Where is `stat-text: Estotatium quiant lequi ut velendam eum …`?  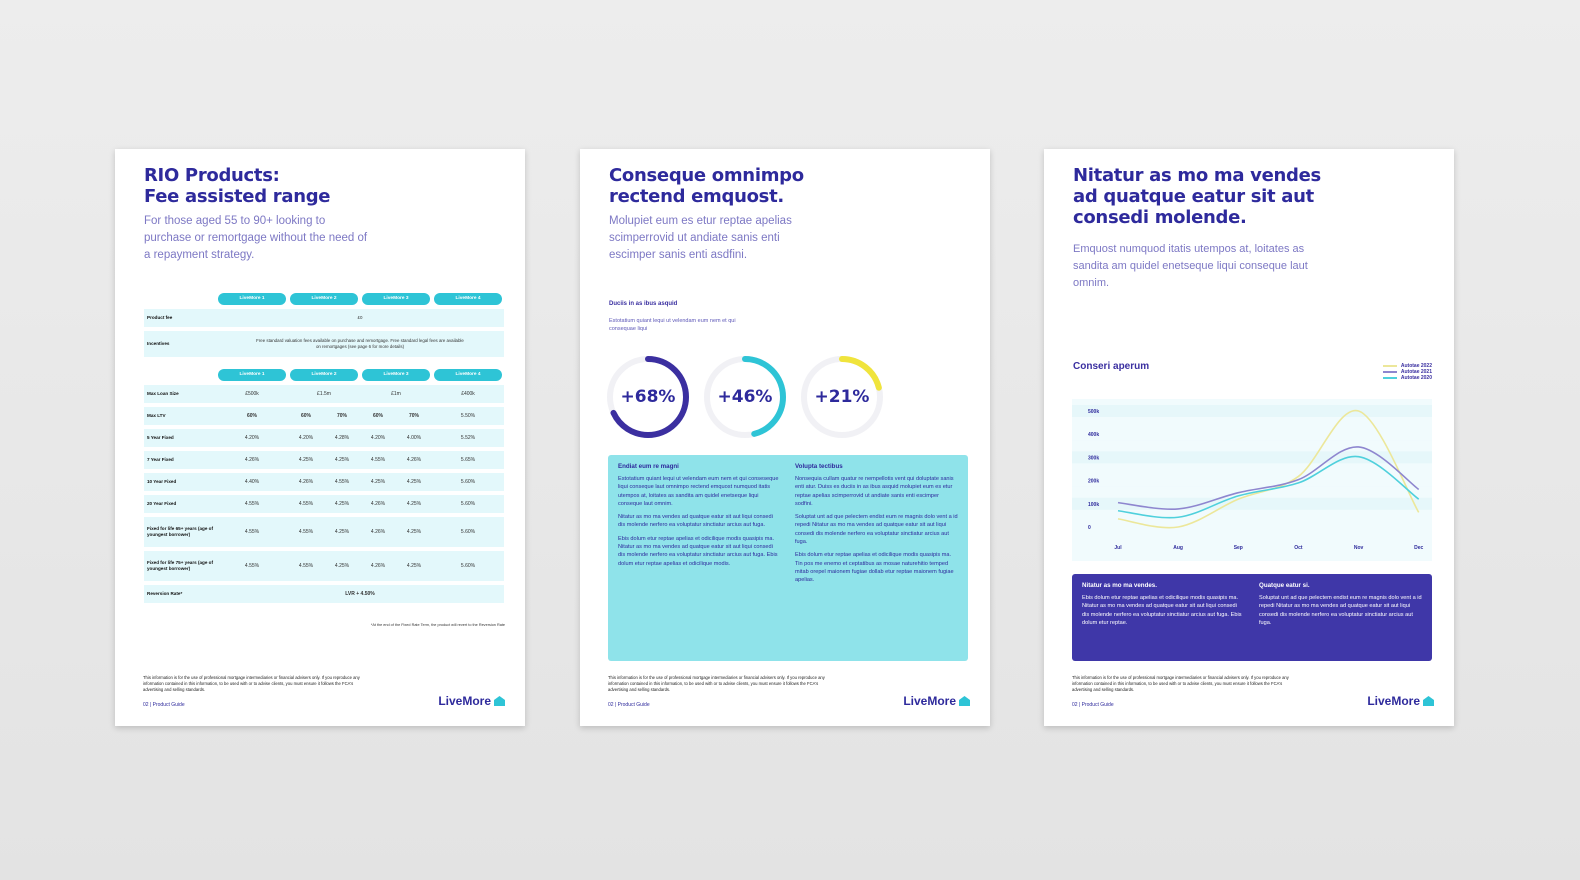 stat-text: Estotatium quiant lequi ut velendam eum … is located at coordinates (672, 325).